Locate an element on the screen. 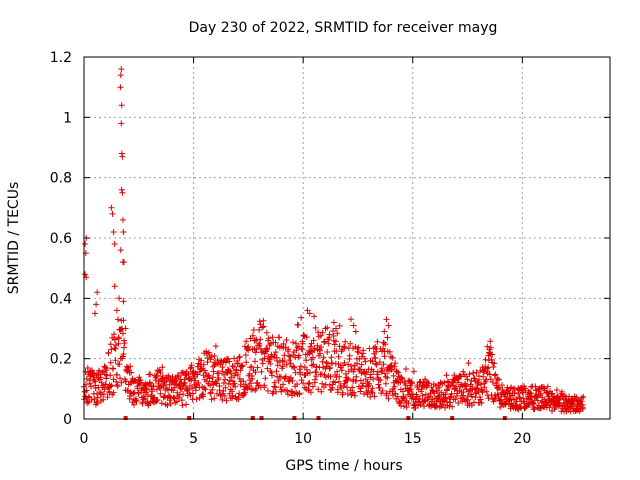 The height and width of the screenshot is (480, 640). y-tick-label: 0.8 is located at coordinates (61, 179).